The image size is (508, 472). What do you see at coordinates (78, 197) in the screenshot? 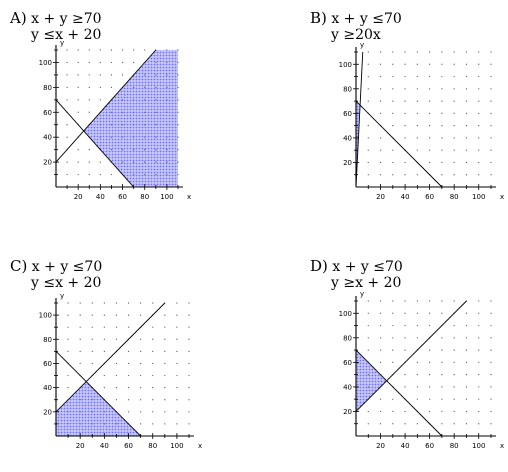
I see `x-tick-label: 20` at bounding box center [78, 197].